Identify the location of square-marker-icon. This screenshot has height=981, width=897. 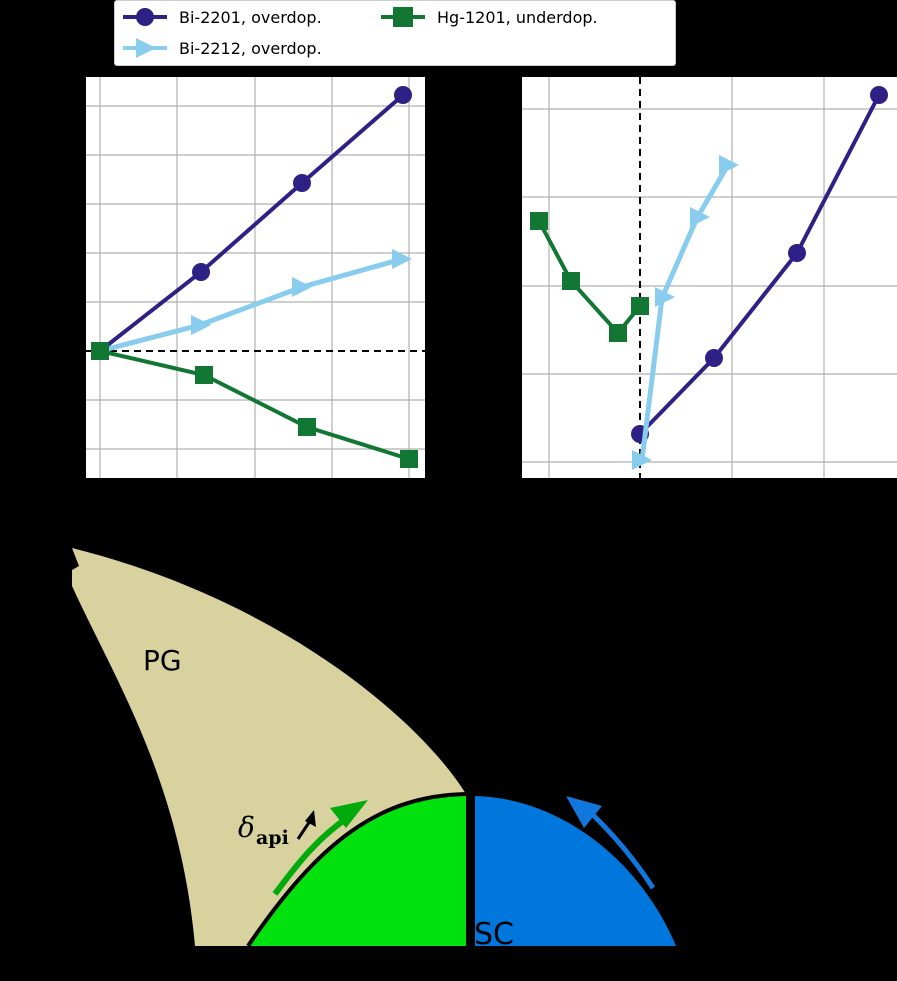
(403, 17).